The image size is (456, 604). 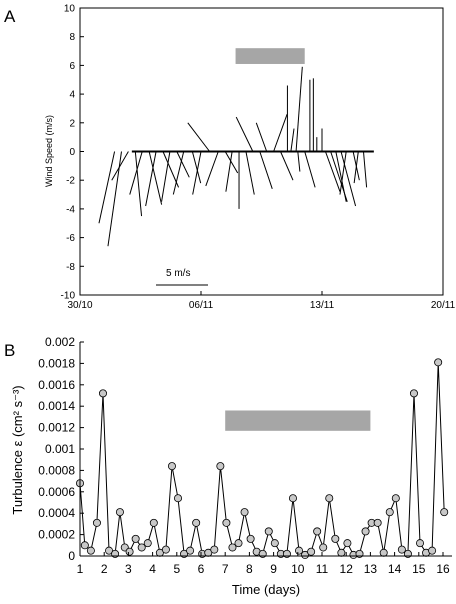 I want to click on scale-bar-label: 5 m/s, so click(x=178, y=273).